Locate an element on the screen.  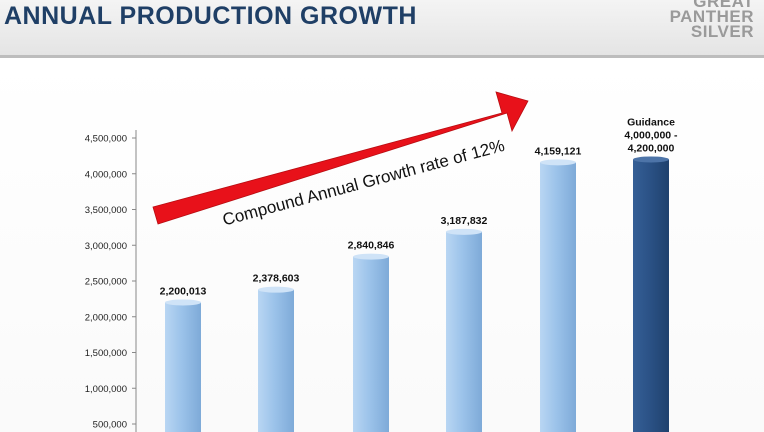
data-label-6: 4,200,000 is located at coordinates (651, 148).